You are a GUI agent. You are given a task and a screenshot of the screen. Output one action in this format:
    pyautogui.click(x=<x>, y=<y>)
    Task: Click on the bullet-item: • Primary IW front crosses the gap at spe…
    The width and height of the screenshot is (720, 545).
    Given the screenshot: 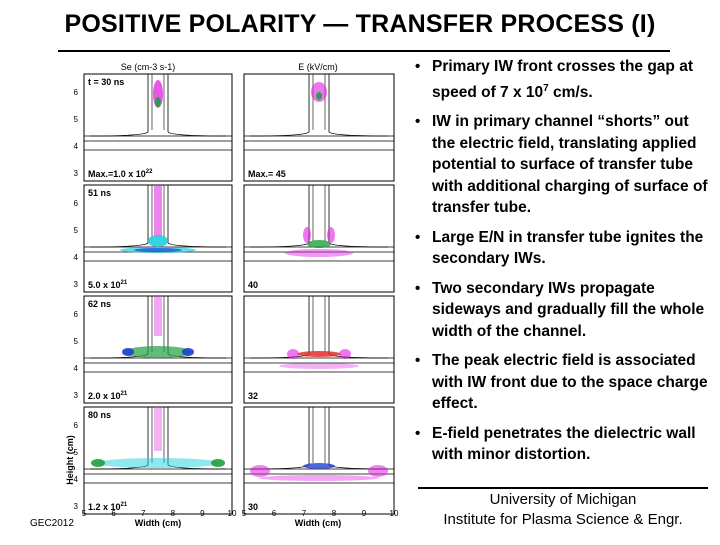 What is the action you would take?
    pyautogui.click(x=562, y=79)
    